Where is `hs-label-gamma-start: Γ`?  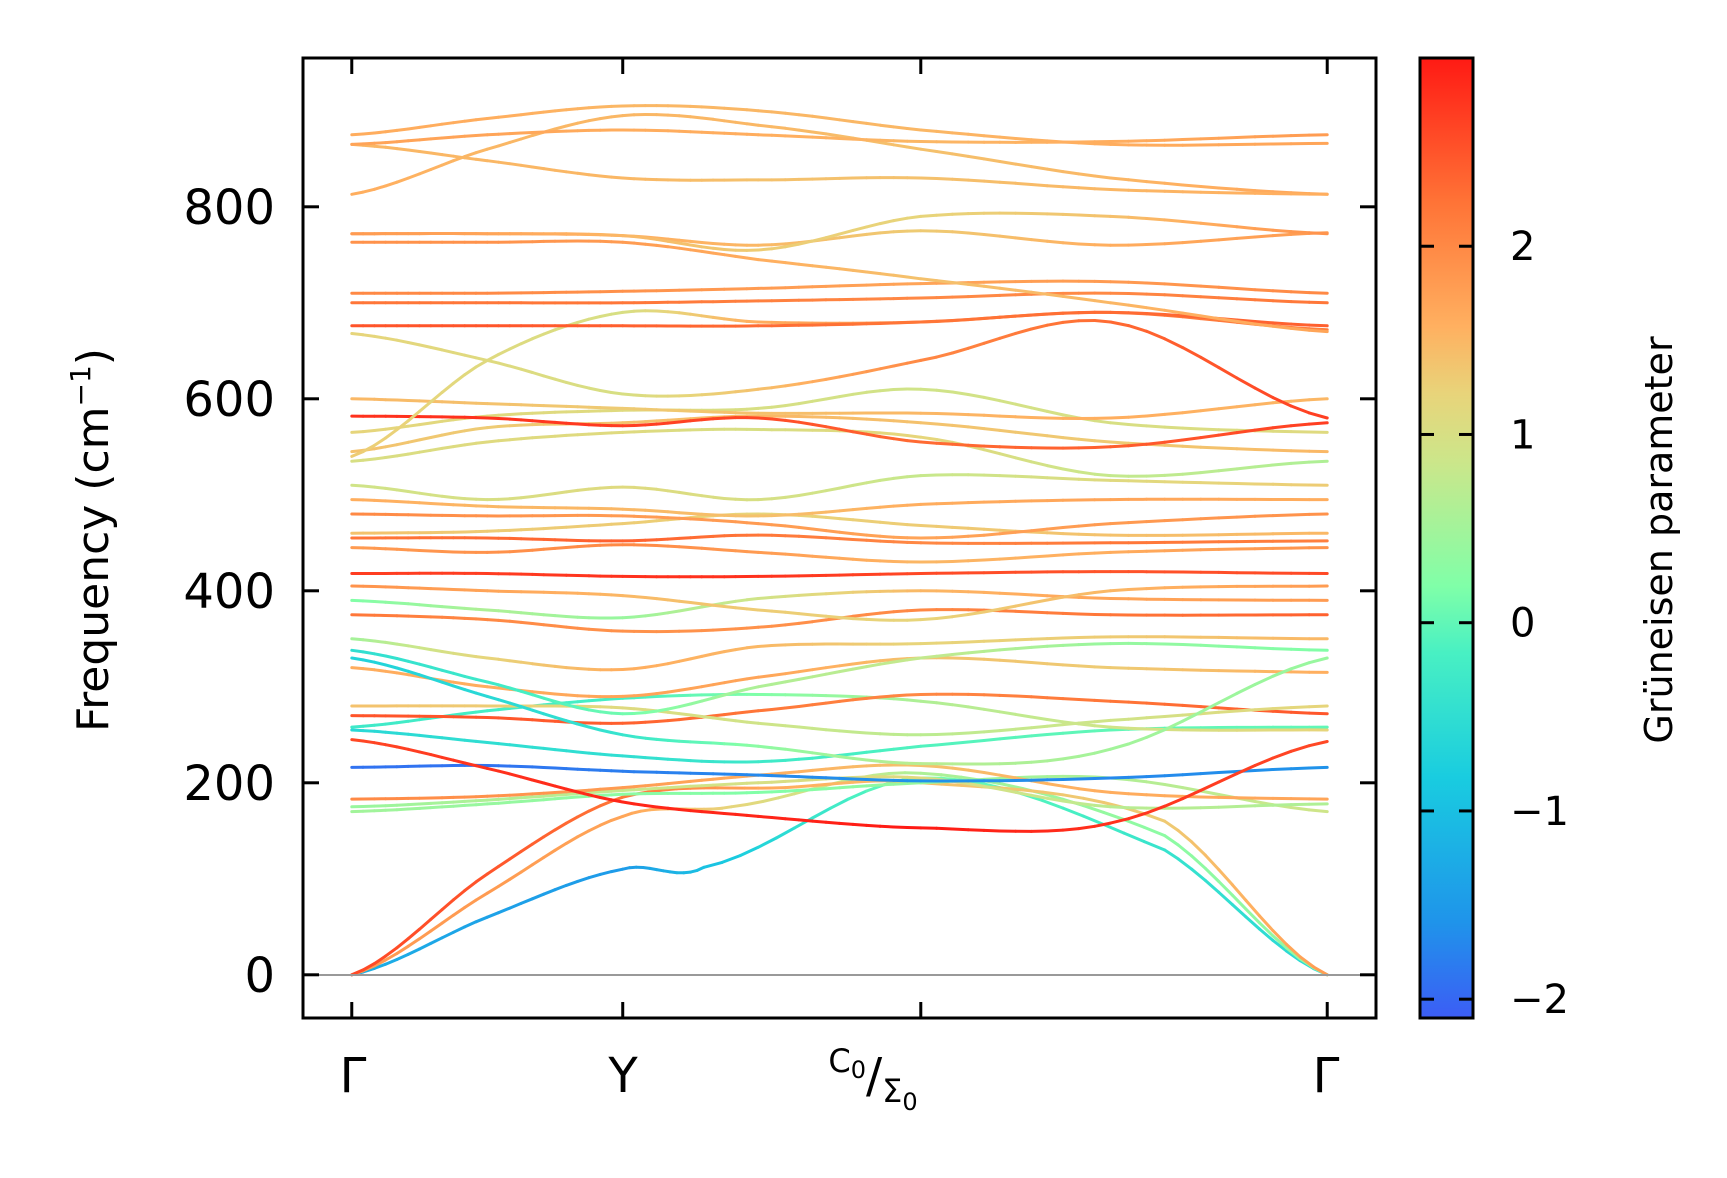
hs-label-gamma-start: Γ is located at coordinates (353, 1076).